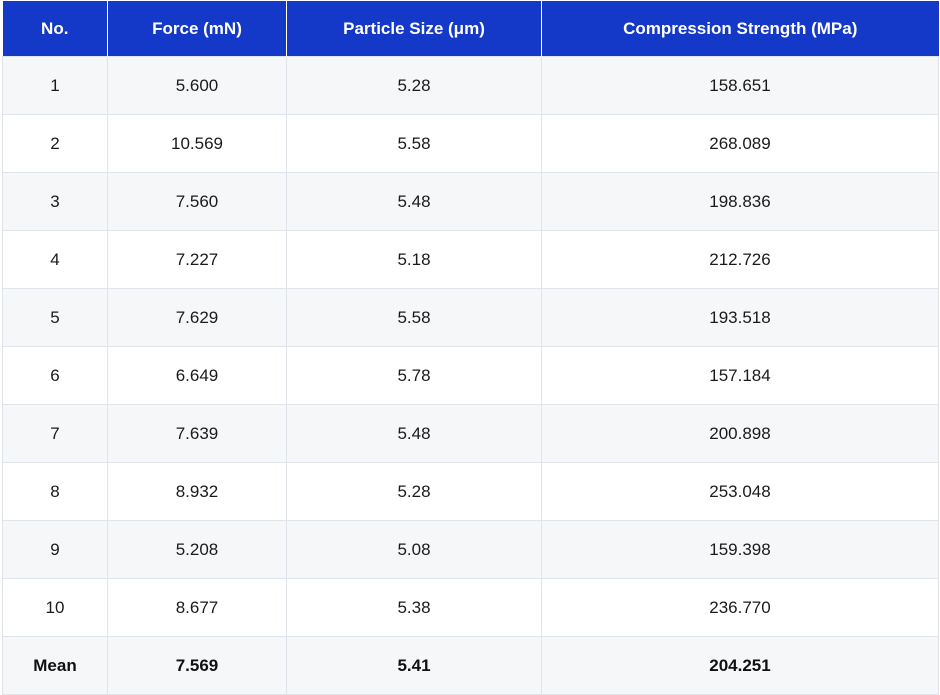 Image resolution: width=940 pixels, height=695 pixels. Describe the element at coordinates (197, 259) in the screenshot. I see `cell-force: 7.227` at that location.